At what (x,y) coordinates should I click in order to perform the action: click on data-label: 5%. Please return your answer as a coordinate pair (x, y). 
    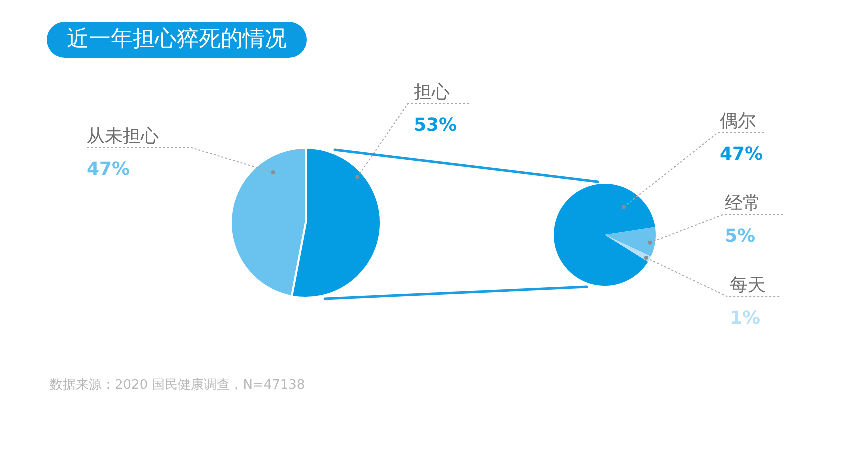
    Looking at the image, I should click on (740, 236).